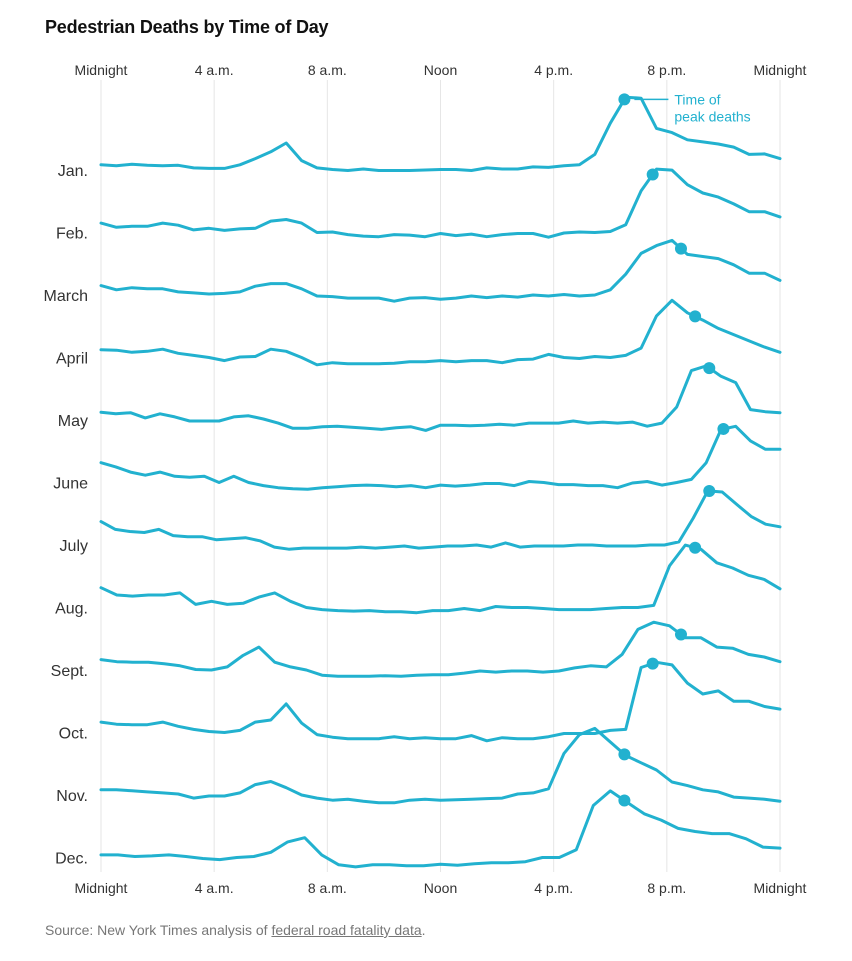  I want to click on chart-title: Pedestrian Deaths by Time of Day, so click(187, 27).